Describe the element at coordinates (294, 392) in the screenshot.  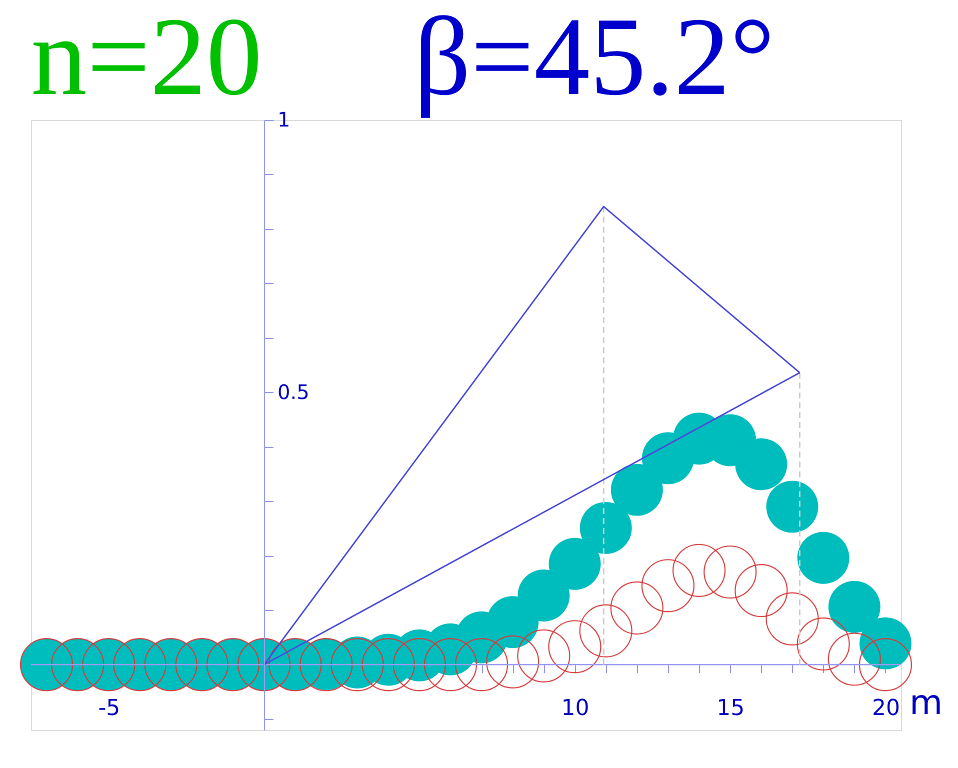
I see `y-tick-label: 0.5` at that location.